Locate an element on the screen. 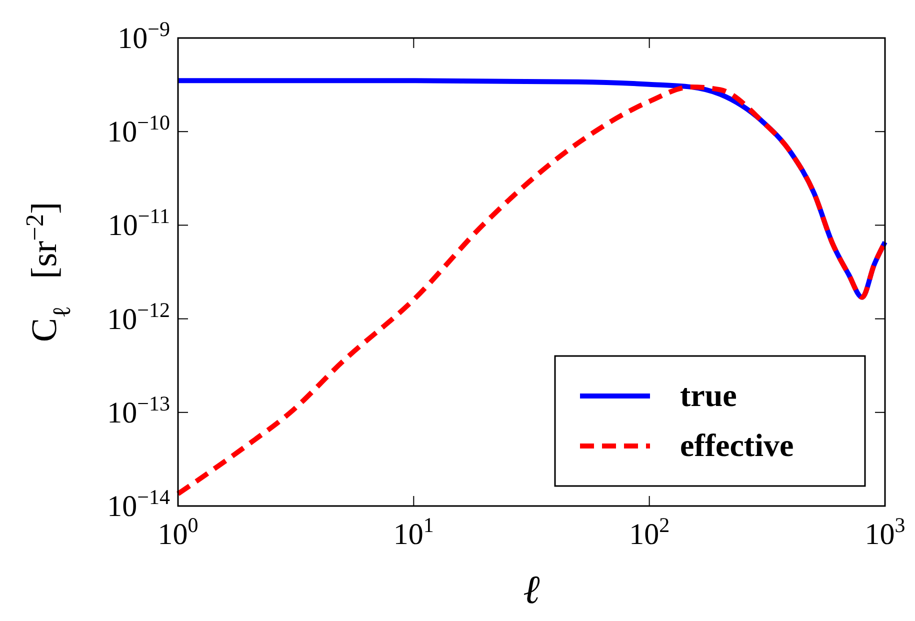 Image resolution: width=915 pixels, height=621 pixels. y-tick-label: 10$^{−10}$ is located at coordinates (138, 129).